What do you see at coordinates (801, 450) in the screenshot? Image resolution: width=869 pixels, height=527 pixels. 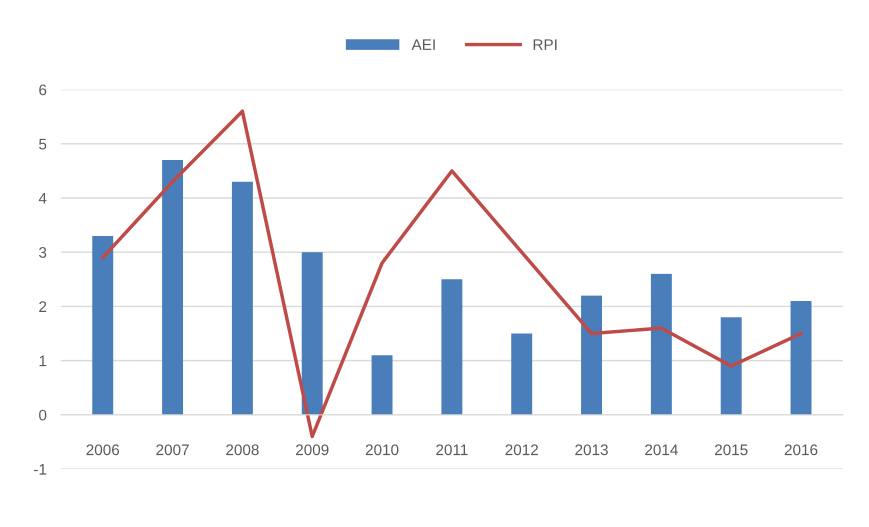 I see `x-tick-label: 2016` at bounding box center [801, 450].